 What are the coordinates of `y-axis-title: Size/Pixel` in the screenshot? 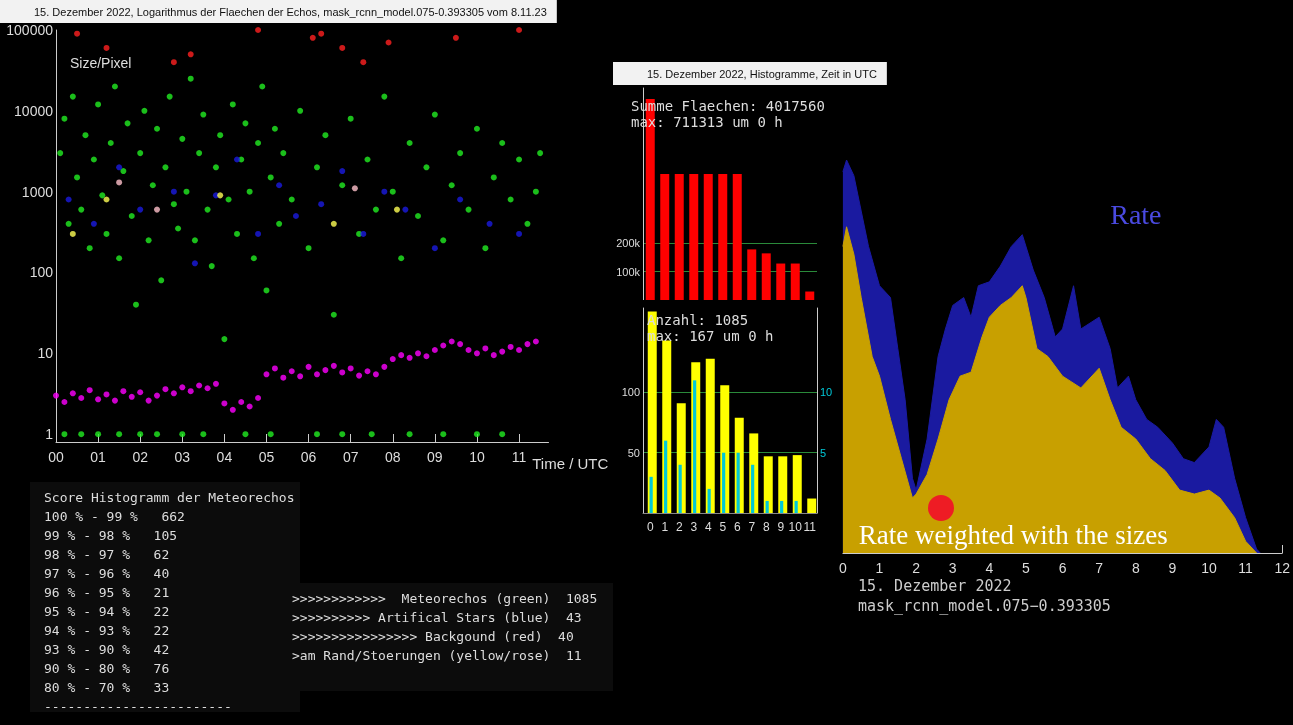 It's located at (101, 63).